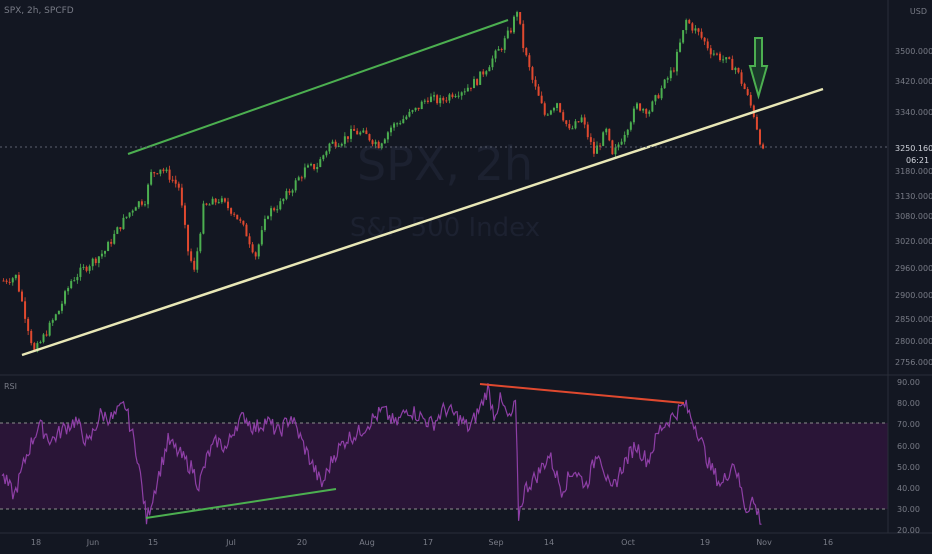 This screenshot has height=554, width=932. I want to click on price-tick: 3130.0000, so click(913, 196).